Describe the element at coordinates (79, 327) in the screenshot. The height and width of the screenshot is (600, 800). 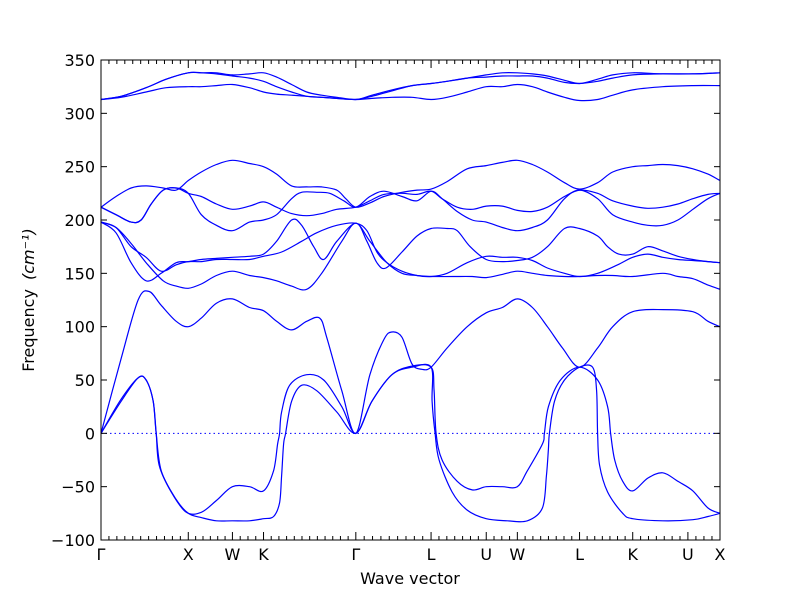
I see `y-tick-label: 100` at that location.